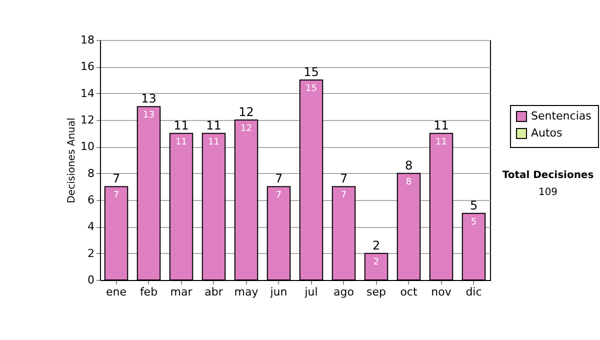  What do you see at coordinates (409, 182) in the screenshot?
I see `data-label: 8` at bounding box center [409, 182].